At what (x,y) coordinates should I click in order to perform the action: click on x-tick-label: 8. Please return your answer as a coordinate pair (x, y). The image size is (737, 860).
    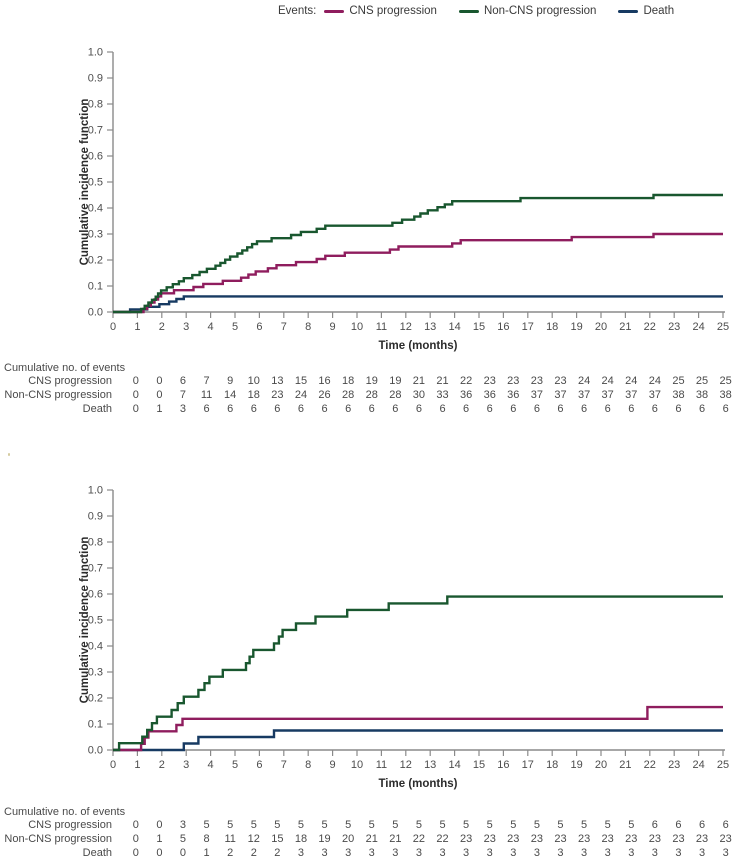
    Looking at the image, I should click on (308, 327).